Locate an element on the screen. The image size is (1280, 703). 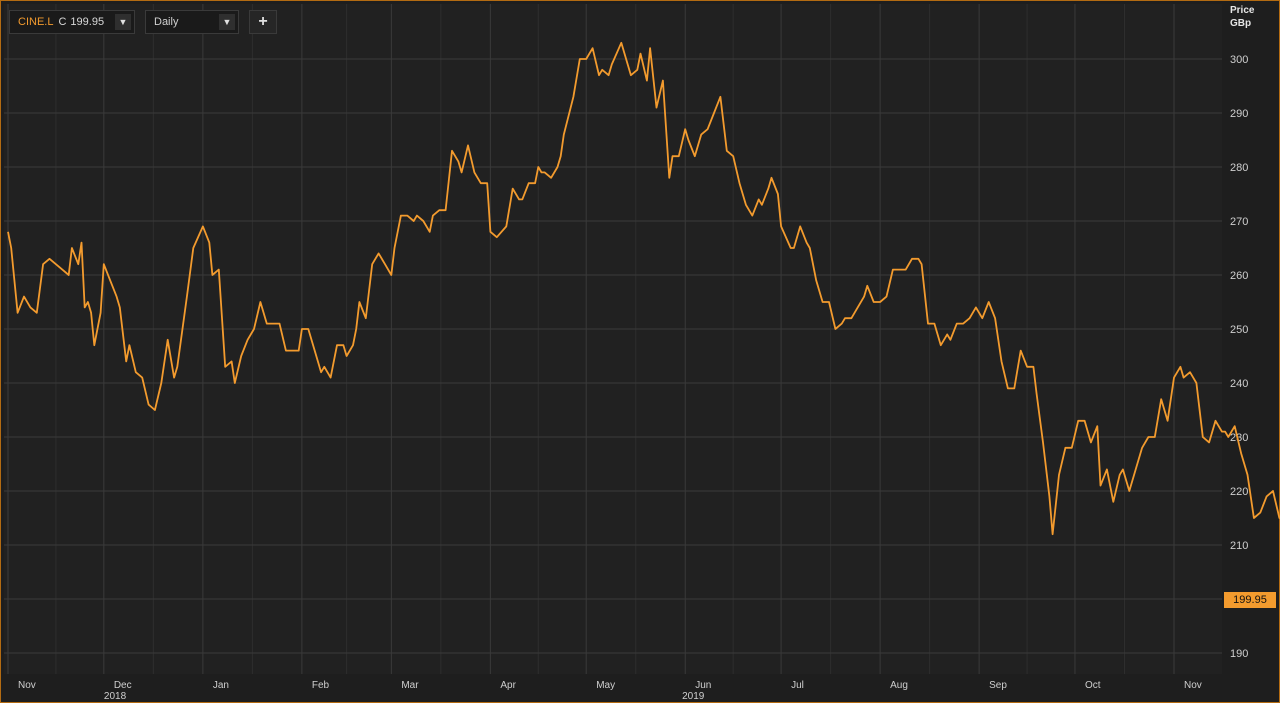
x-tick-label: Dec is located at coordinates (123, 685).